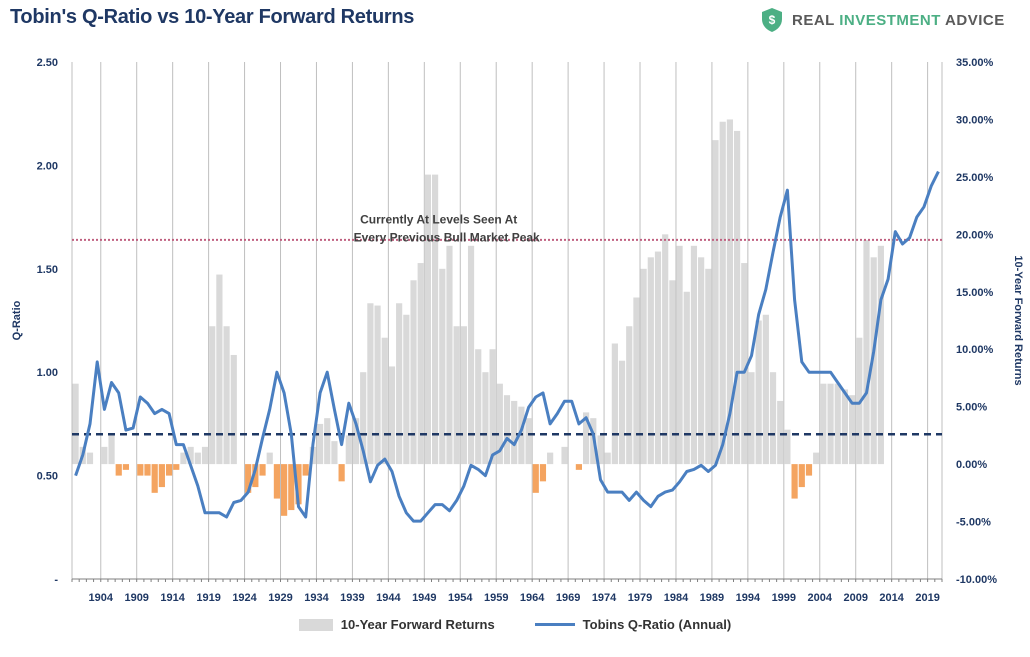 Image resolution: width=1030 pixels, height=657 pixels. Describe the element at coordinates (784, 598) in the screenshot. I see `x-tick-label: 1999` at that location.